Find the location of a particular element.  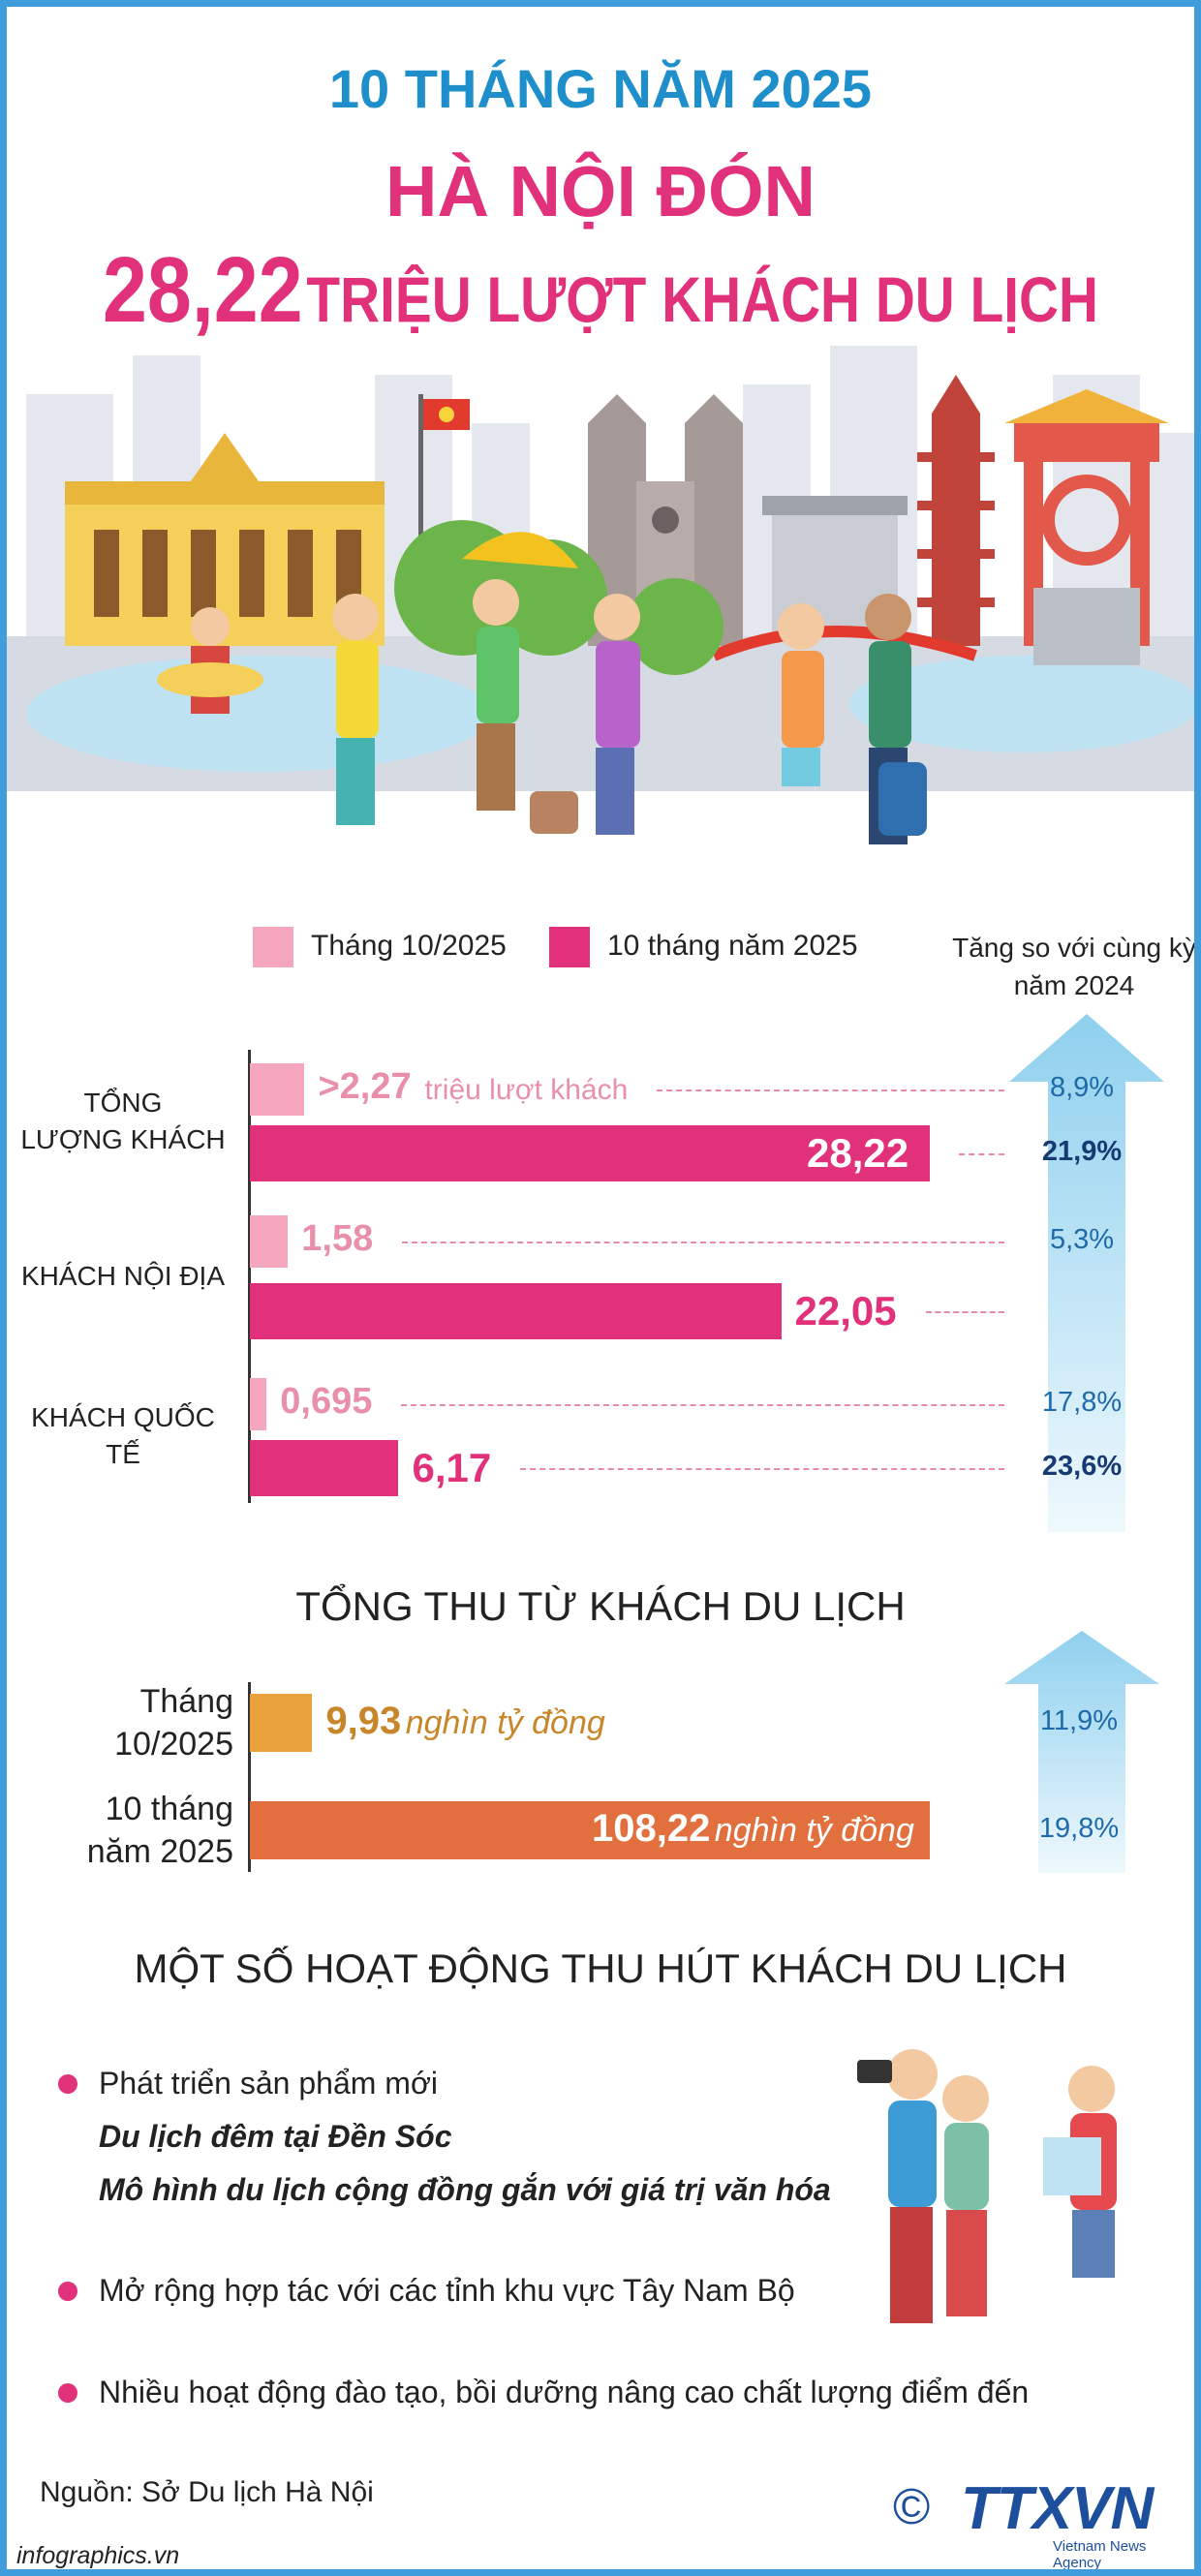

category-label: TỔNG LƯỢNG KHÁCH is located at coordinates (123, 1121).